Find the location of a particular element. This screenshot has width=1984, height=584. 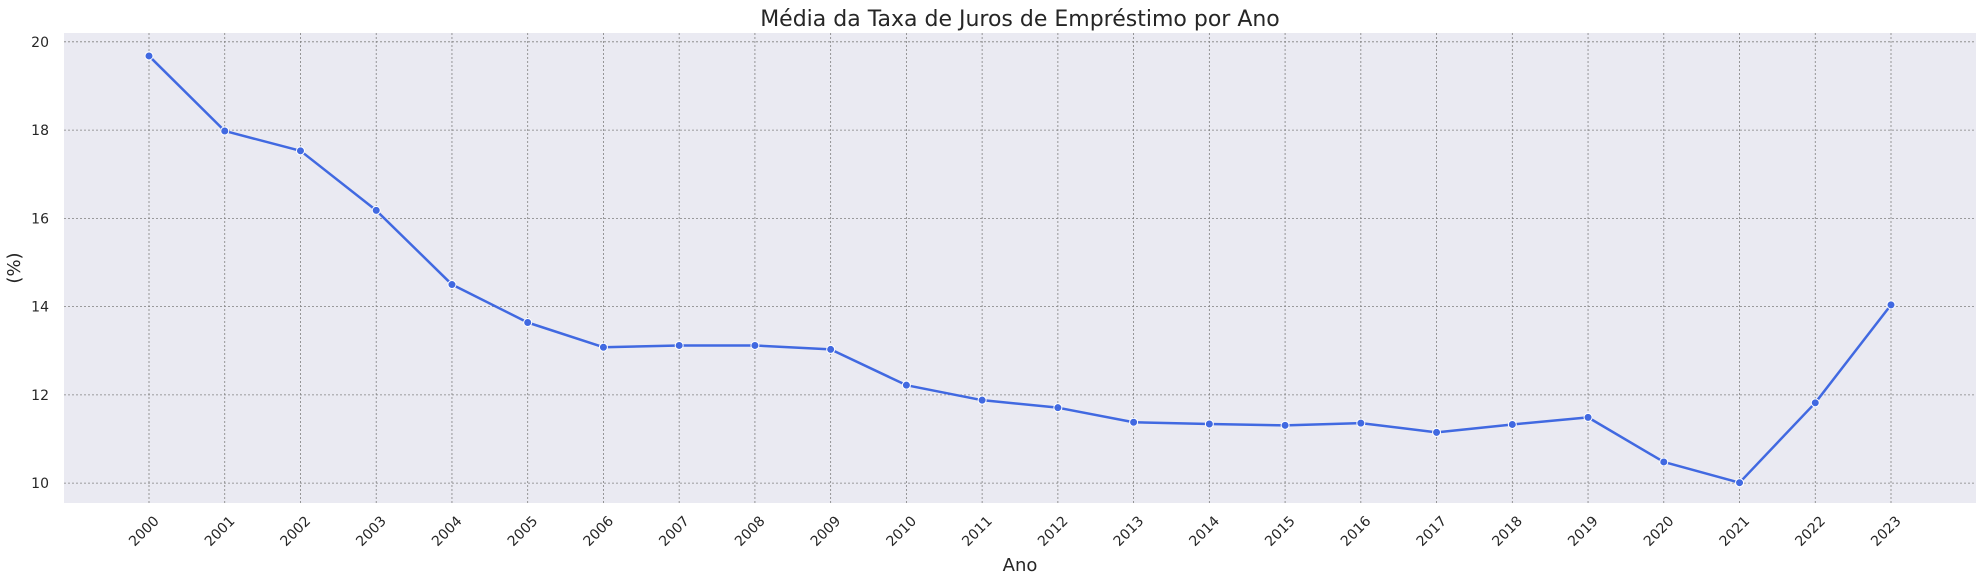

x-tick-label: 2002 is located at coordinates (296, 531).